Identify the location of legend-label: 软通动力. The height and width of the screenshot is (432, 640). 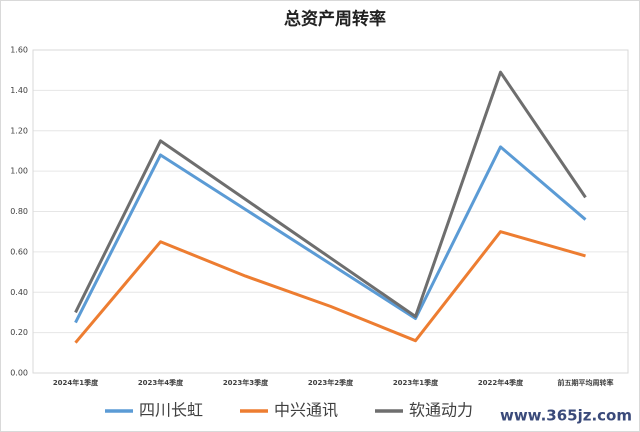
(441, 410).